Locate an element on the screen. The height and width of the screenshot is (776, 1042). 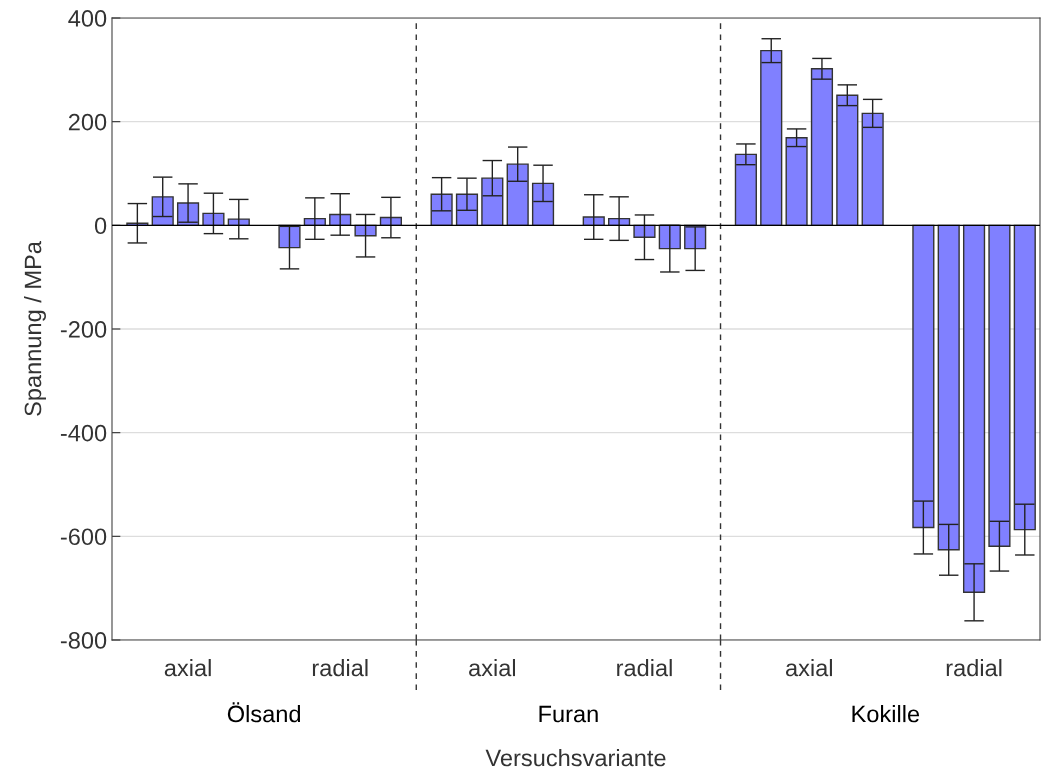
y-tick-label: -800 is located at coordinates (83, 640).